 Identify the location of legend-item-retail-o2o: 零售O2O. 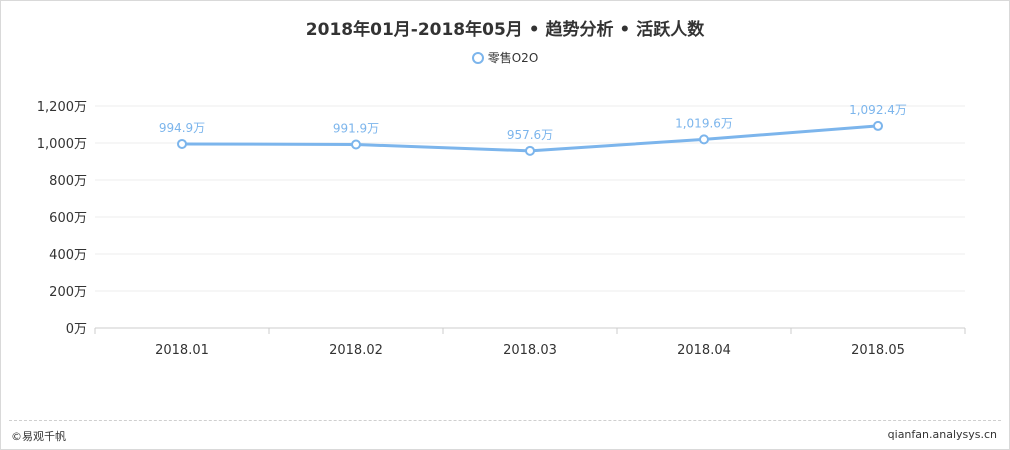
(505, 57).